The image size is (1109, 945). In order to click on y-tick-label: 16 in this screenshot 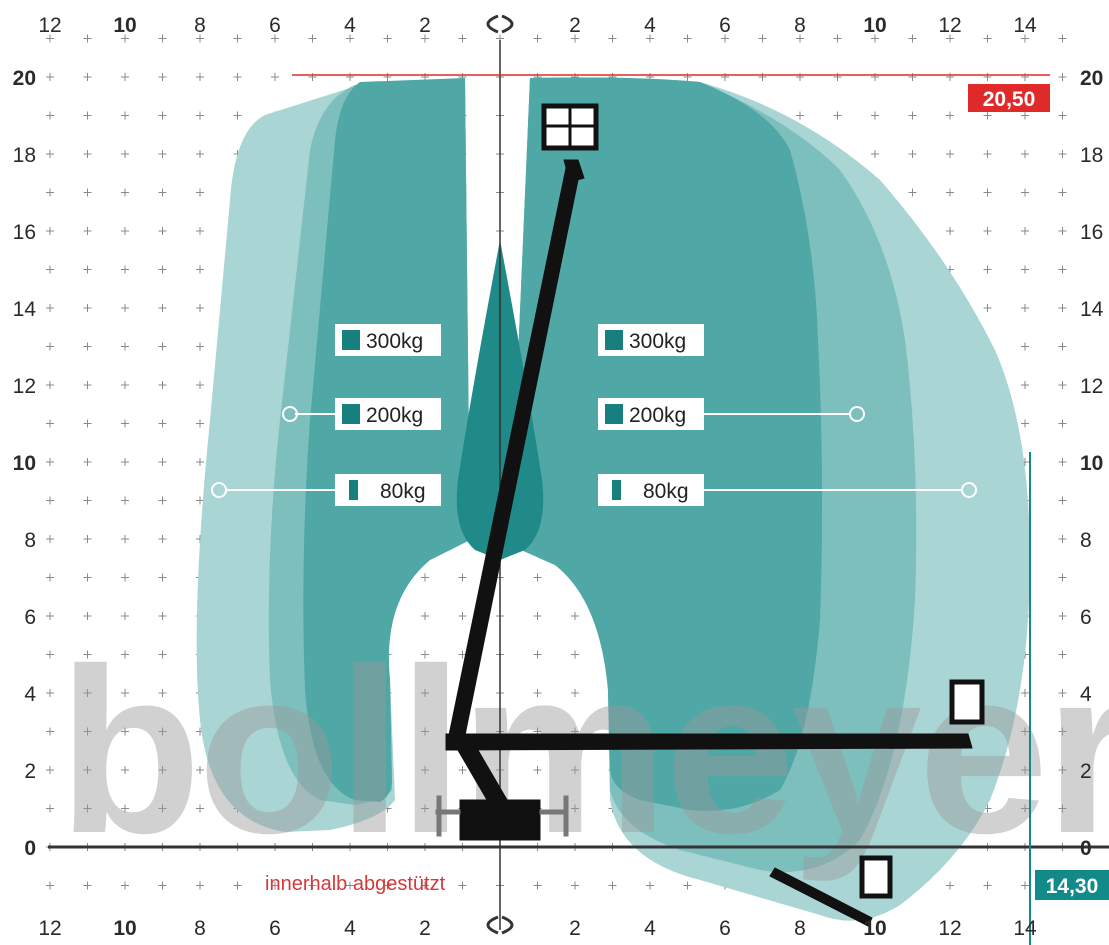, I will do `click(24, 232)`.